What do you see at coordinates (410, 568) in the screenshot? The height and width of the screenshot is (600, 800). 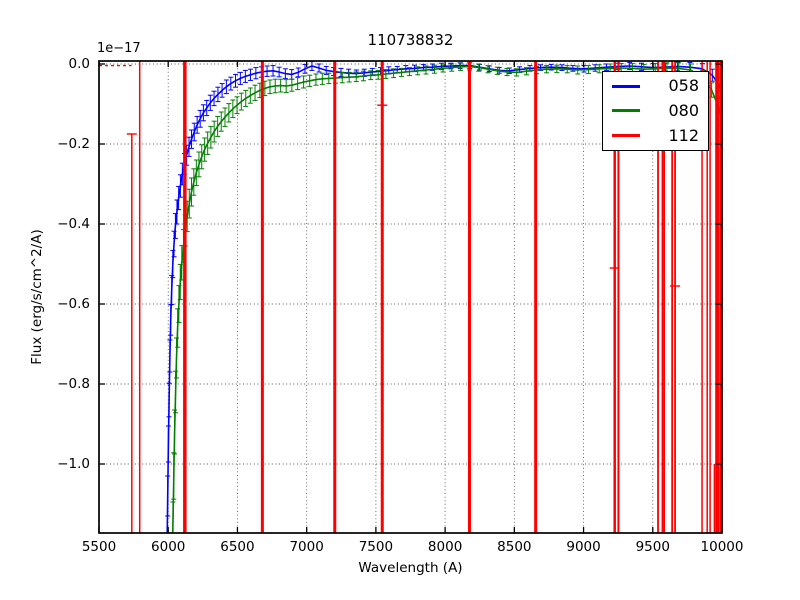 I see `x-axis-label: Wavelength (A)` at bounding box center [410, 568].